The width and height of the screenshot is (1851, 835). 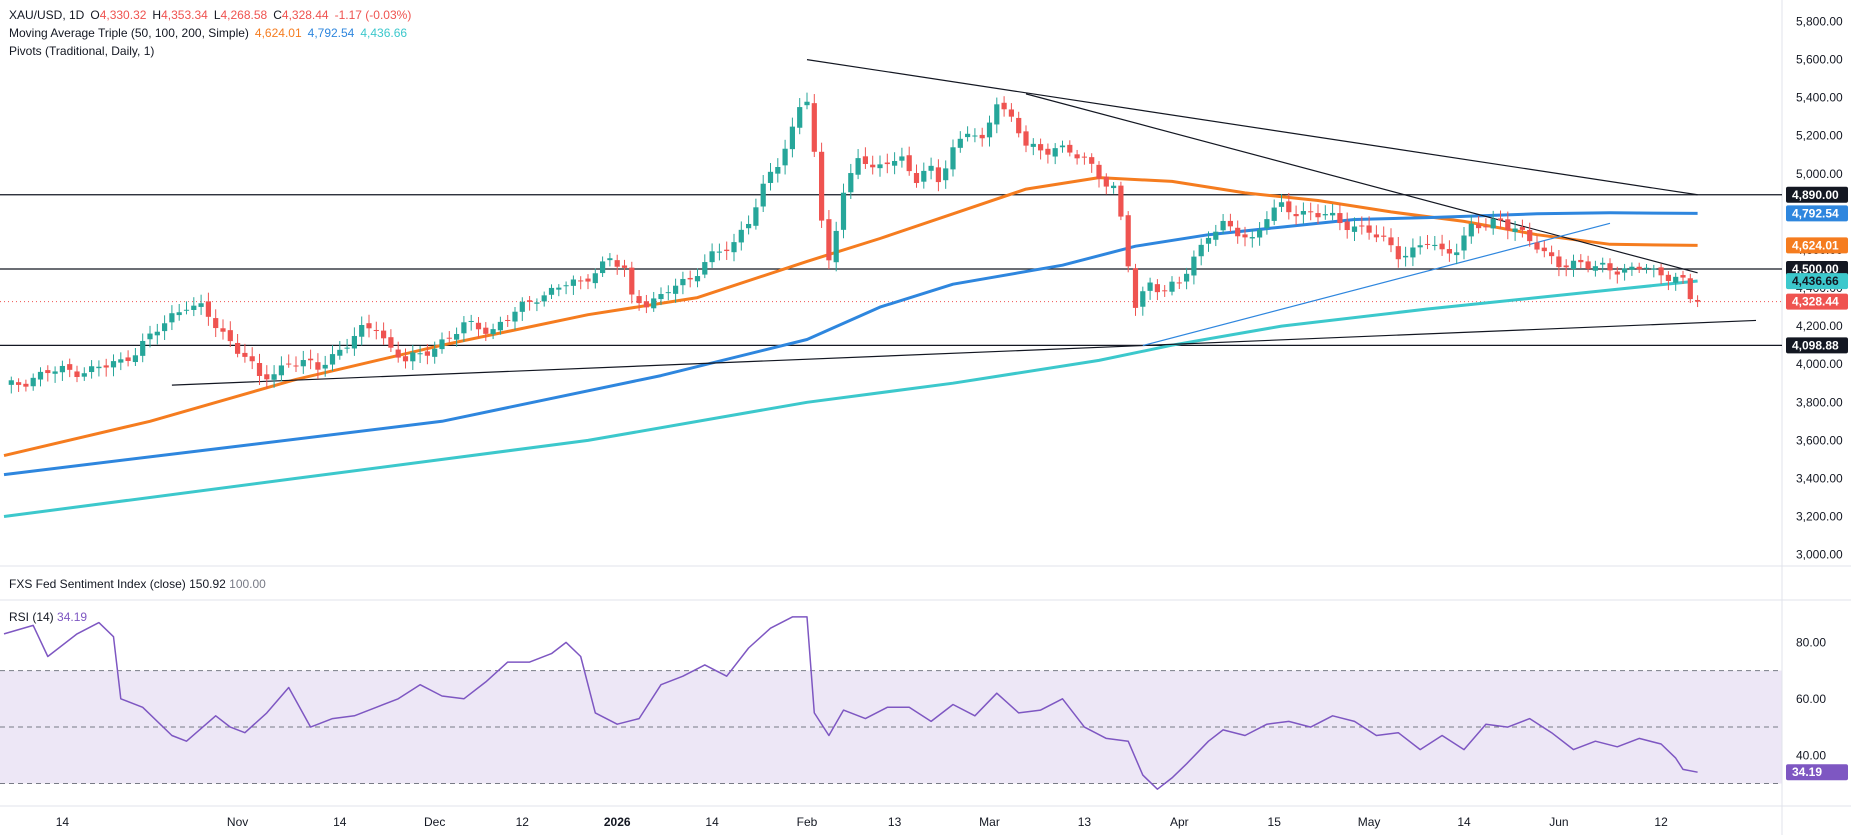 I want to click on price-tag: 4,098.88, so click(x=1817, y=345).